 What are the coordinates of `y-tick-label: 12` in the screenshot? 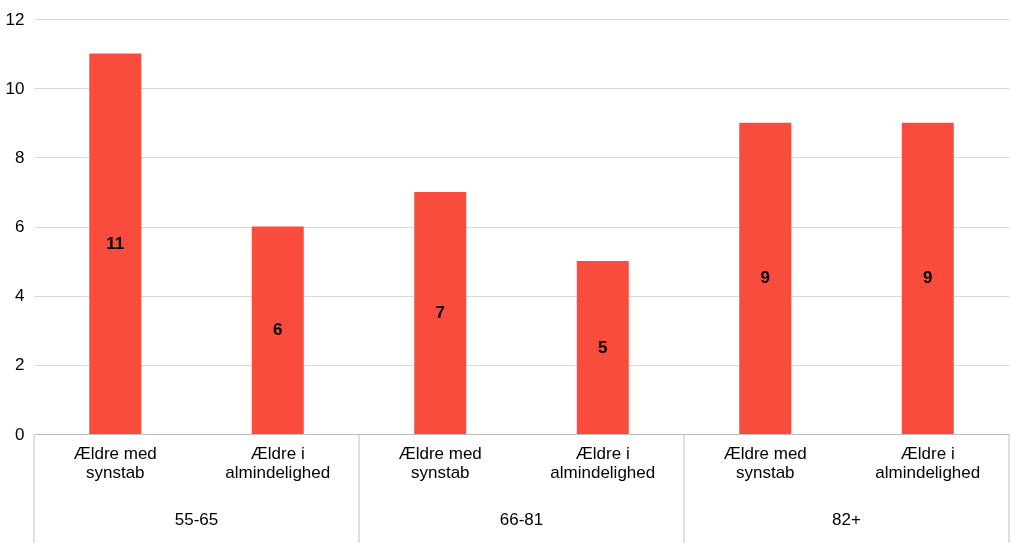 It's located at (15, 19).